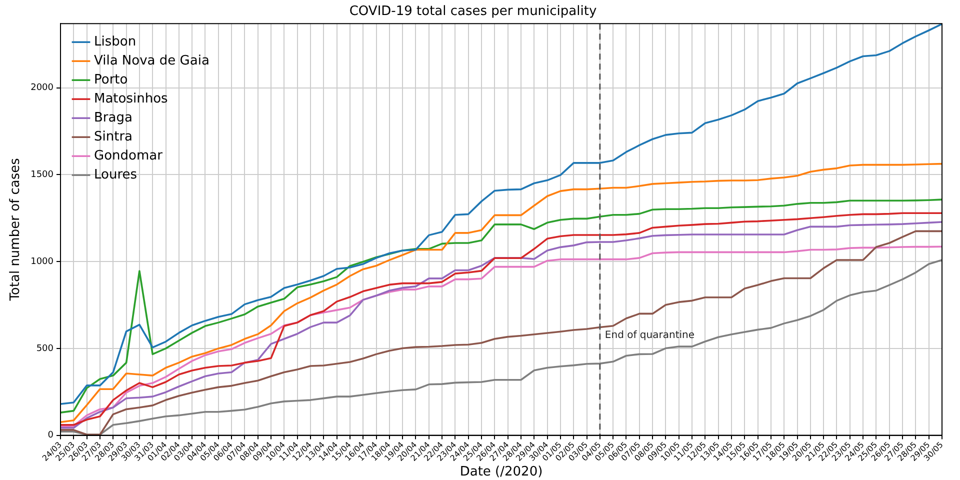 The image size is (960, 480). Describe the element at coordinates (42, 175) in the screenshot. I see `y-tick-label: 1500` at that location.